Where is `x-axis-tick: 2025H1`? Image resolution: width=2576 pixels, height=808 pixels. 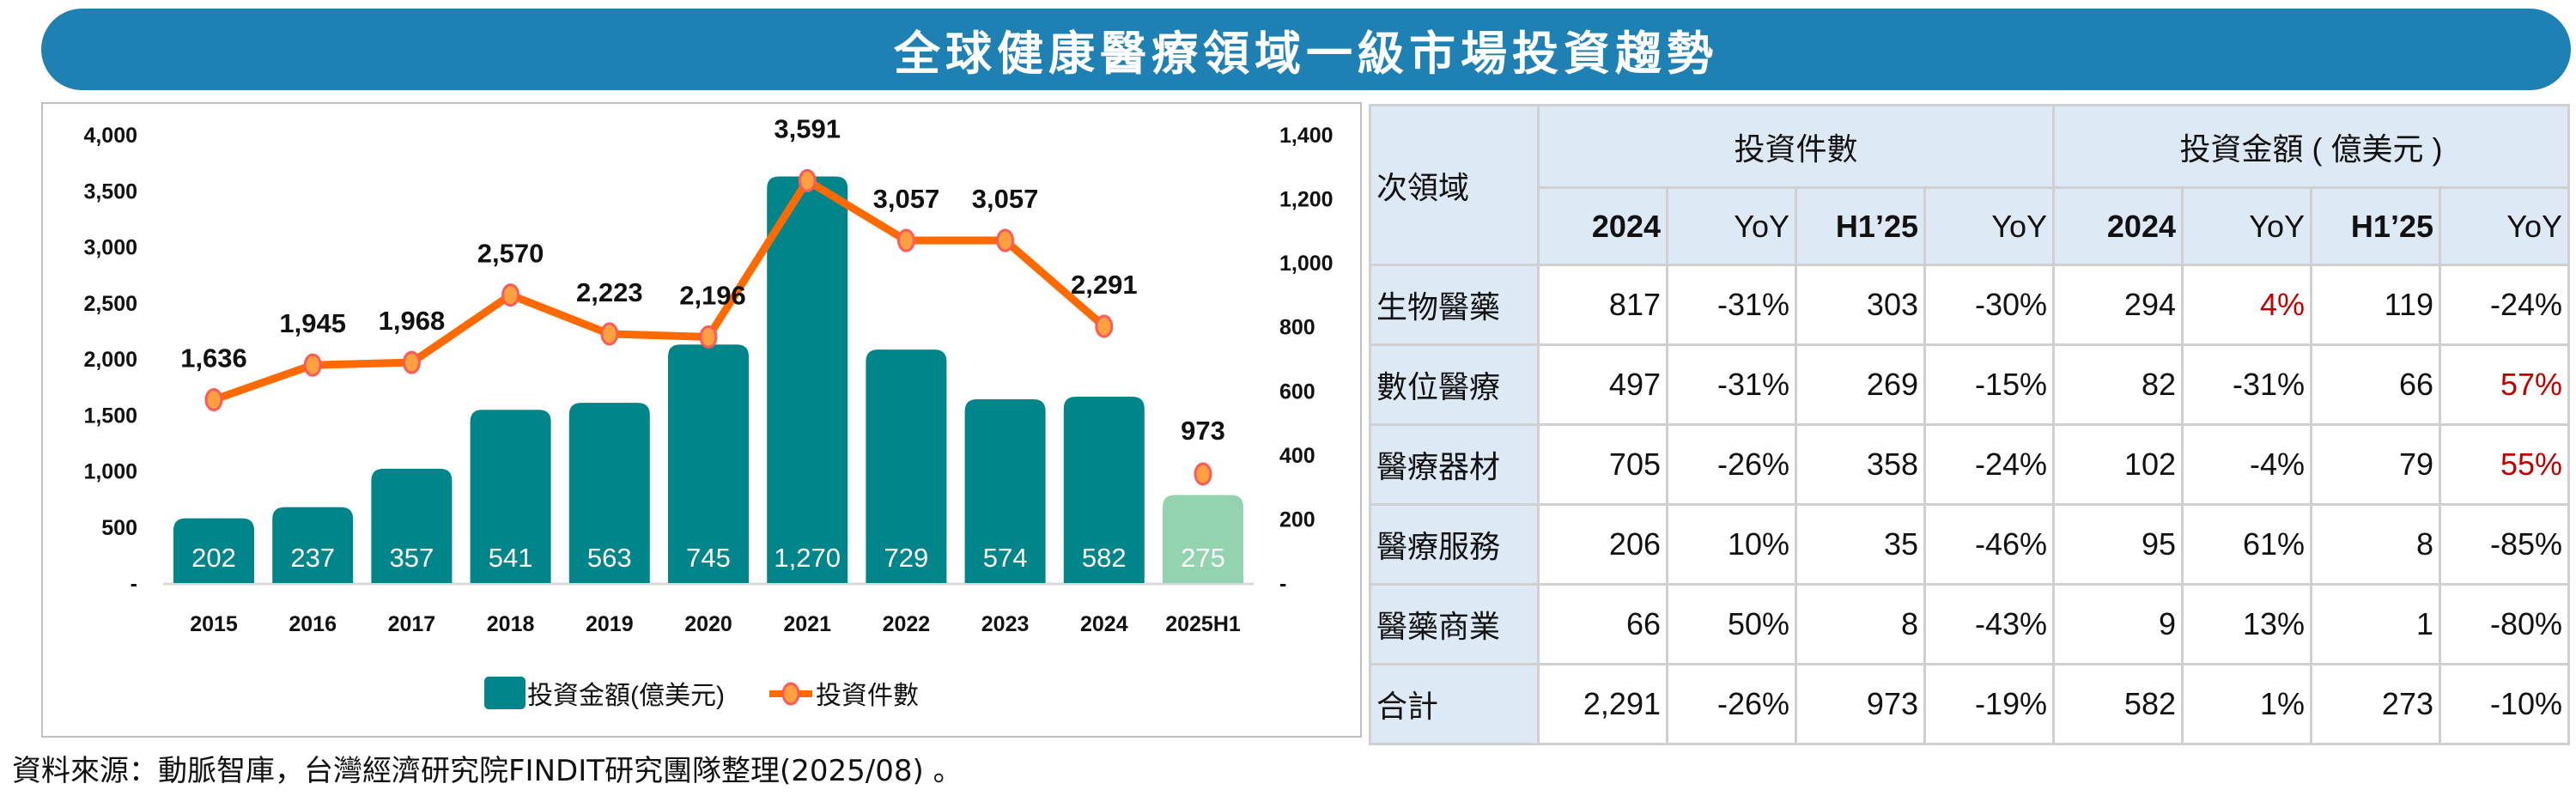
x-axis-tick: 2025H1 is located at coordinates (1203, 624).